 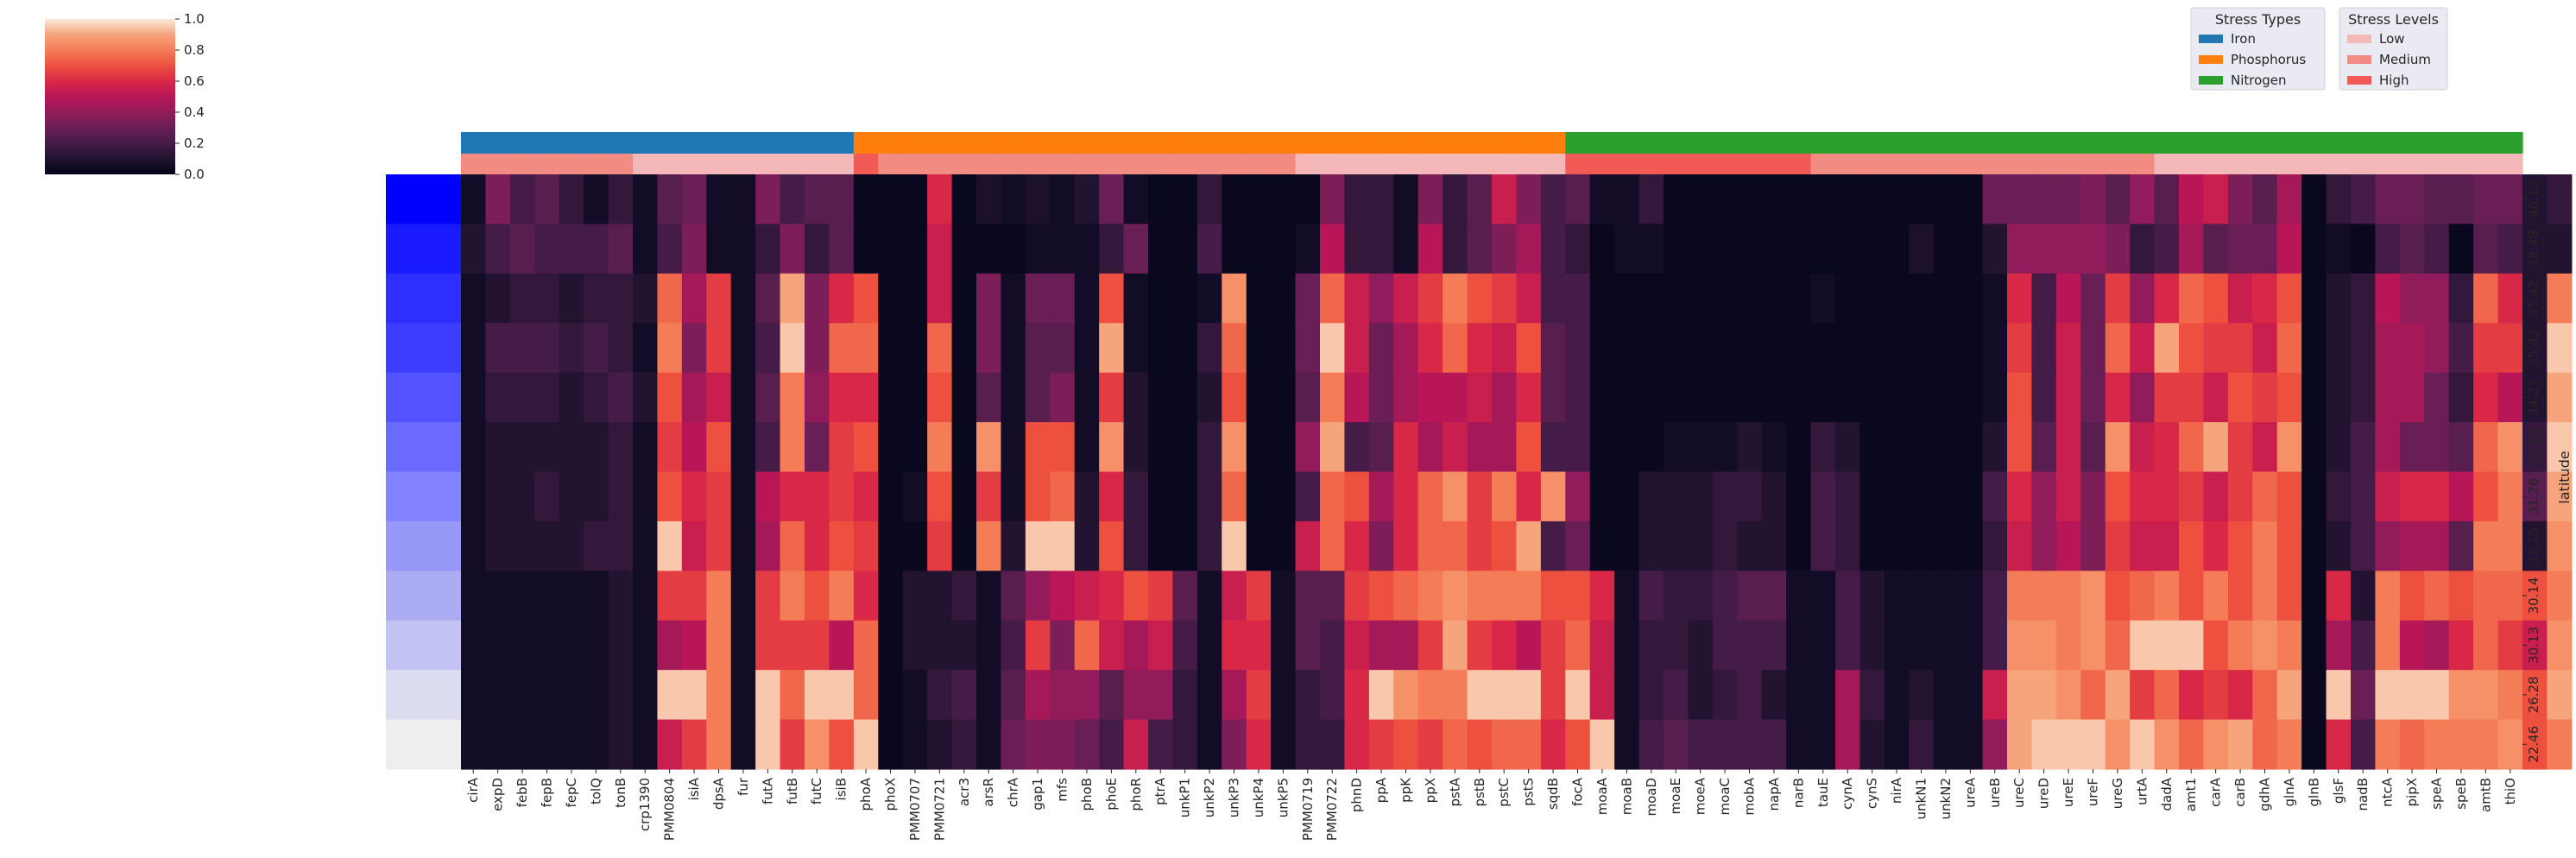 What do you see at coordinates (194, 81) in the screenshot?
I see `colorbar-tick-label: 0.6` at bounding box center [194, 81].